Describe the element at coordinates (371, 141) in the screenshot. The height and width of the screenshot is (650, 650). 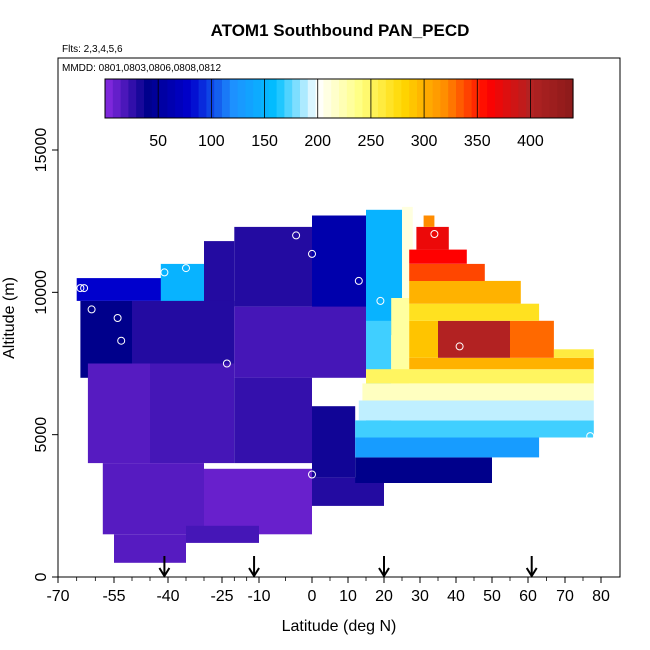
I see `colorbar-tick-label: 250` at that location.